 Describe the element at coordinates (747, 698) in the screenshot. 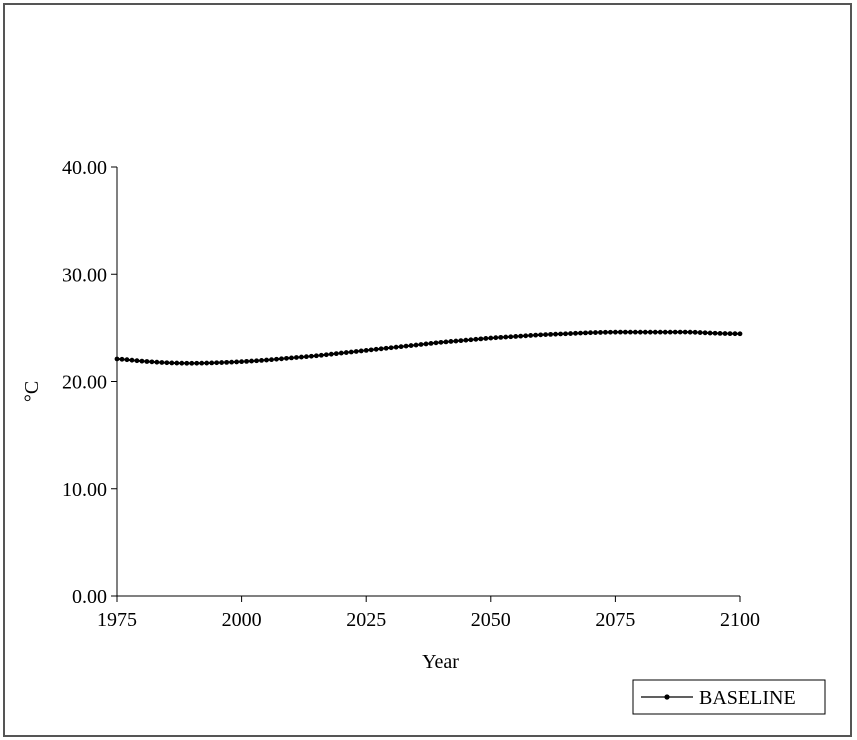

I see `legend-label-baseline: BASELINE` at that location.